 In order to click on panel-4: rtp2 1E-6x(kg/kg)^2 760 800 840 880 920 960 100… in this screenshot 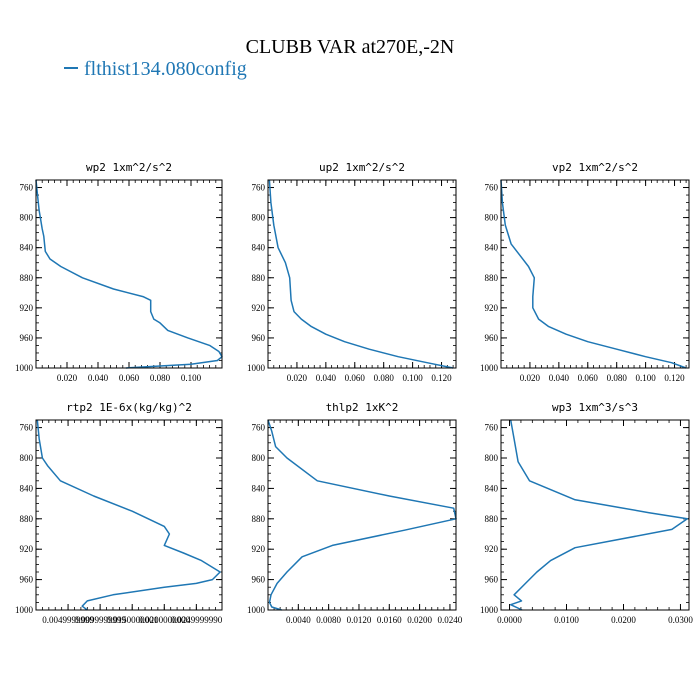, I will do `click(119, 513)`.